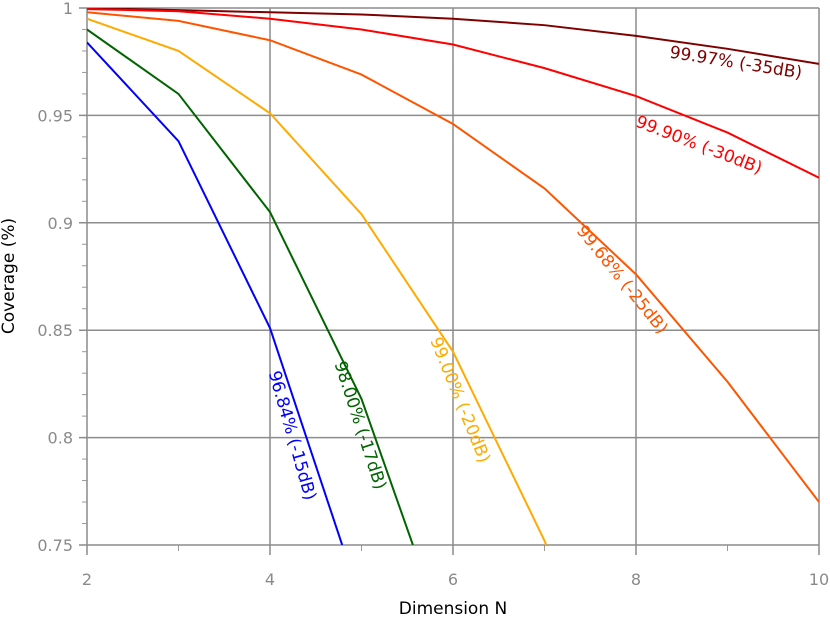 The width and height of the screenshot is (830, 622). Describe the element at coordinates (60, 223) in the screenshot. I see `y-tick-label: 0.9` at that location.